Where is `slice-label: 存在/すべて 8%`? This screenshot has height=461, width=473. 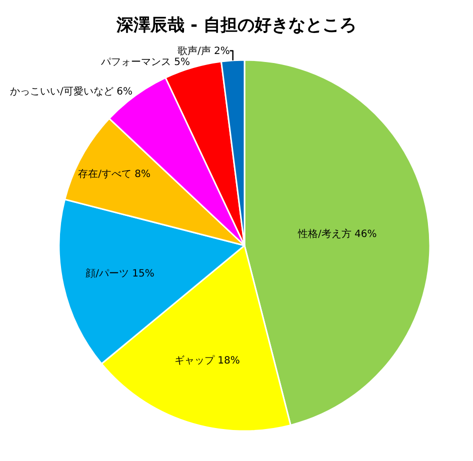
slice-label: 存在/すべて 8% is located at coordinates (114, 174).